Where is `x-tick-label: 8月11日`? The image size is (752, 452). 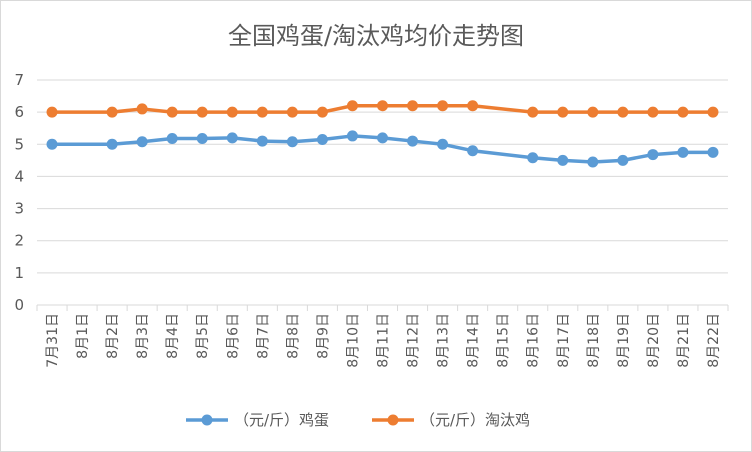
x-tick-label: 8月11日 is located at coordinates (384, 340).